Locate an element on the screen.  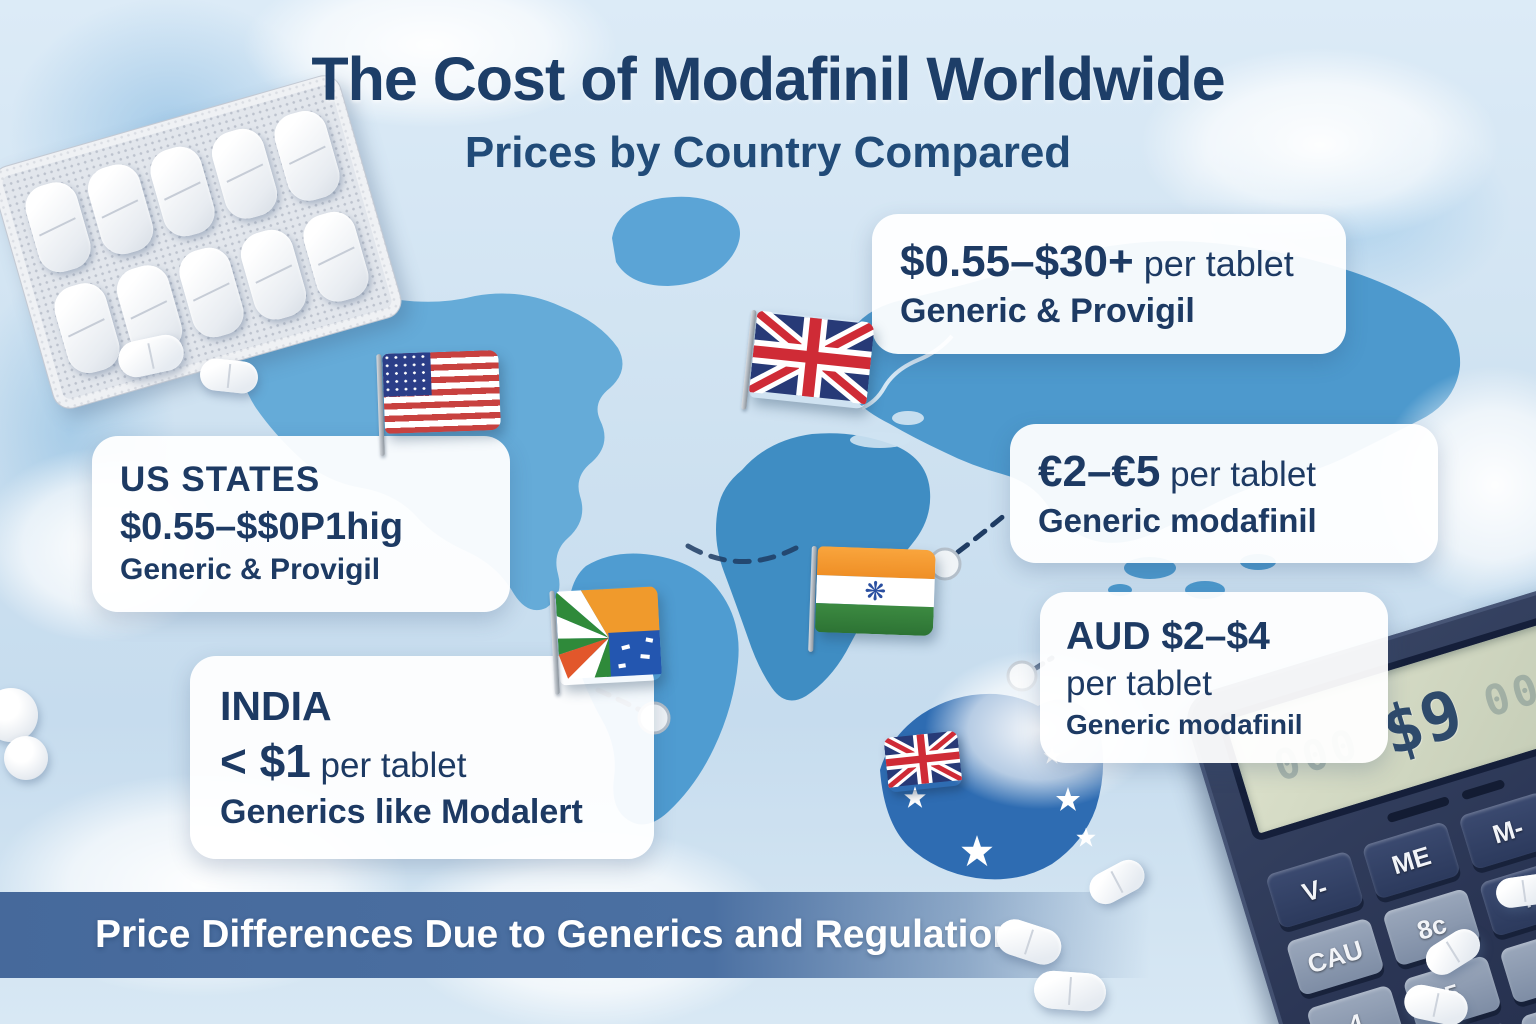
connector-dash-atlantic is located at coordinates (742, 553).